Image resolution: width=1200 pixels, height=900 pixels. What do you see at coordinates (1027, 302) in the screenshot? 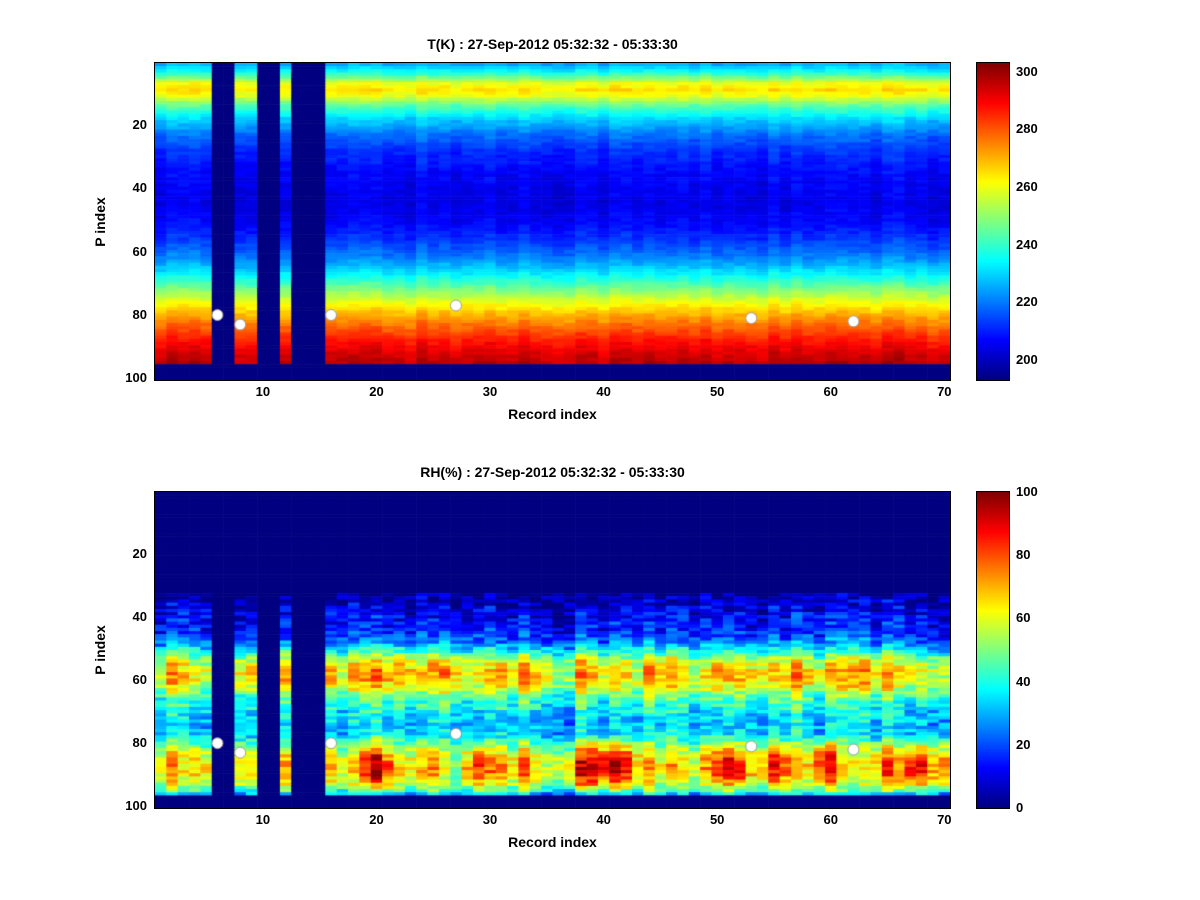
I see `colorbar-tick-label: 220` at bounding box center [1027, 302].